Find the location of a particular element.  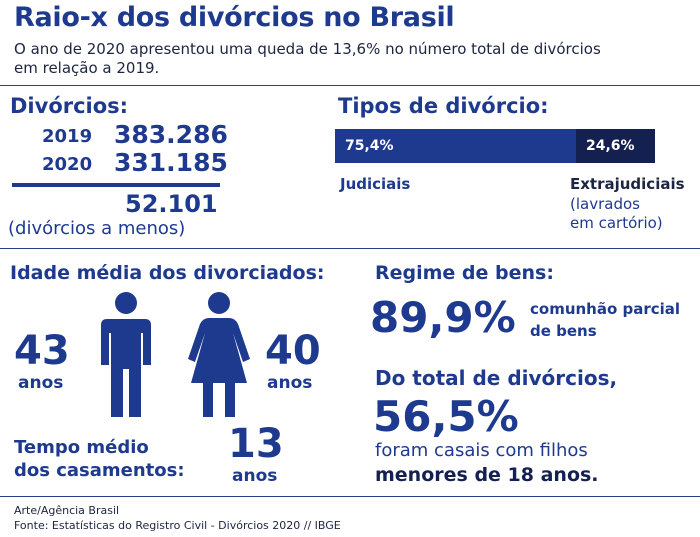

age-female-value: 40 is located at coordinates (293, 351).